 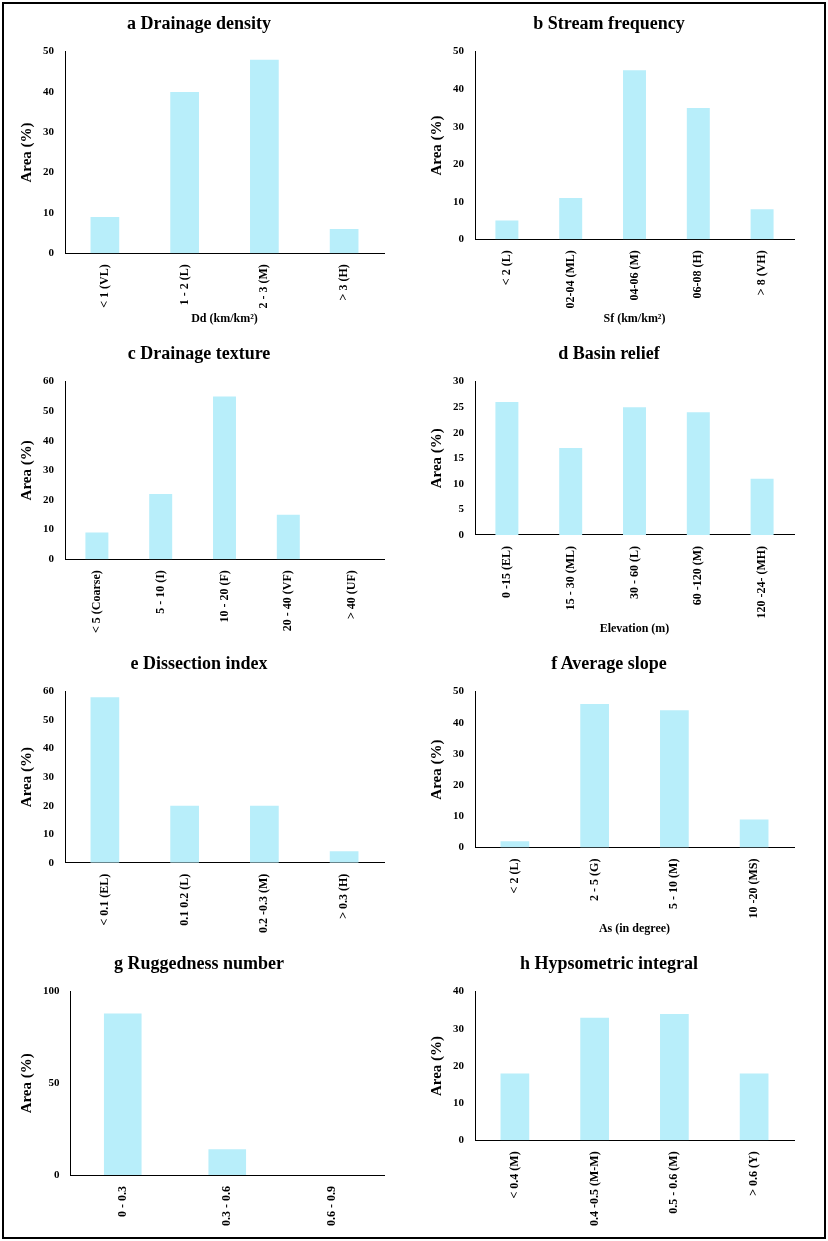 I want to click on x-tick-label: 0.2 -0.3 (M), so click(x=263, y=903).